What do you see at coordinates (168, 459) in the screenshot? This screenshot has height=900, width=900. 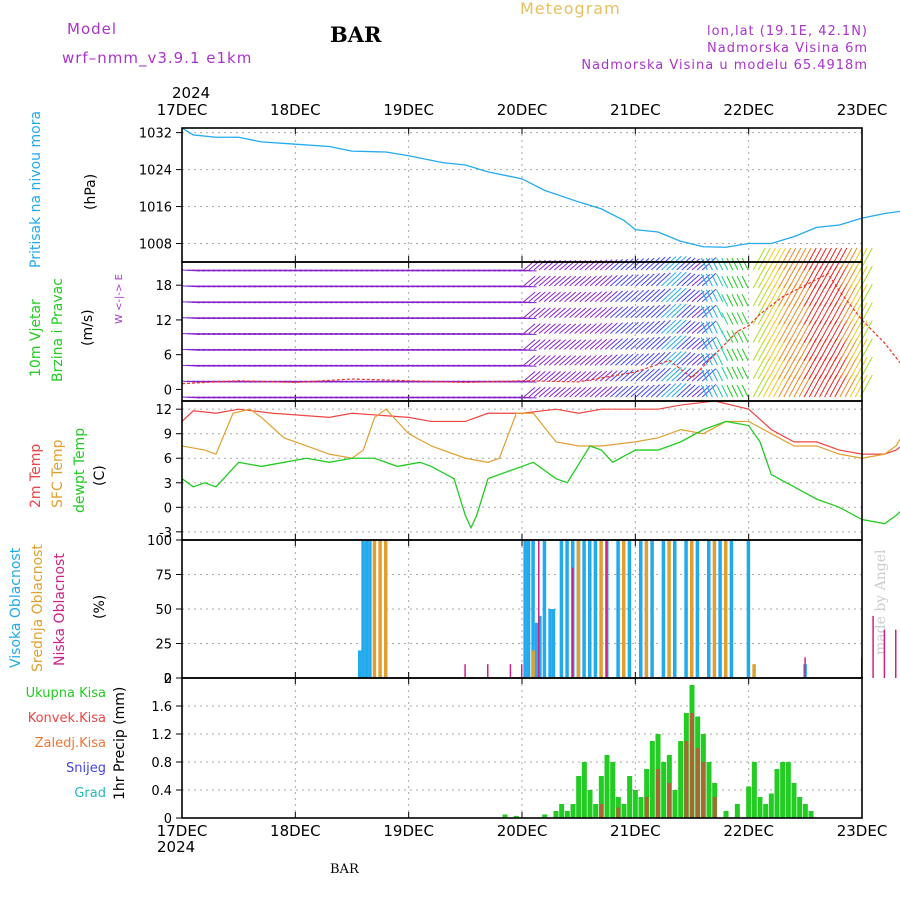 I see `y-tick-label: 6` at bounding box center [168, 459].